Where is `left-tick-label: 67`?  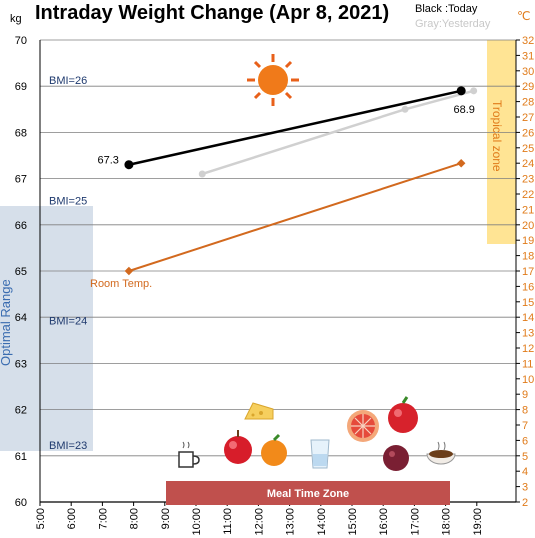
left-tick-label: 67 is located at coordinates (21, 180).